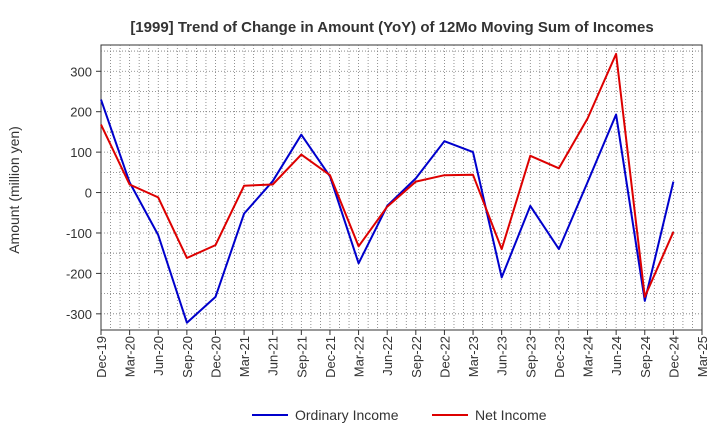 Image resolution: width=720 pixels, height=440 pixels. Describe the element at coordinates (301, 357) in the screenshot. I see `x-tick-label: Sep-21` at that location.